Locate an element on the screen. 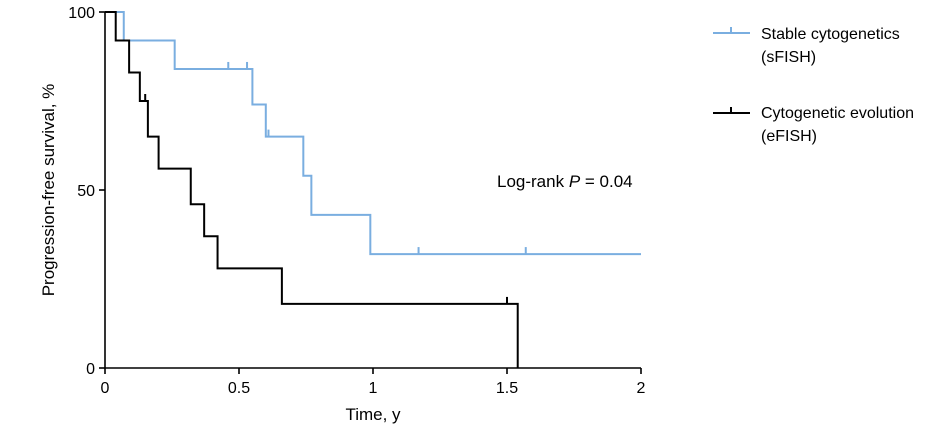  x-tick-label: 1 is located at coordinates (373, 388).